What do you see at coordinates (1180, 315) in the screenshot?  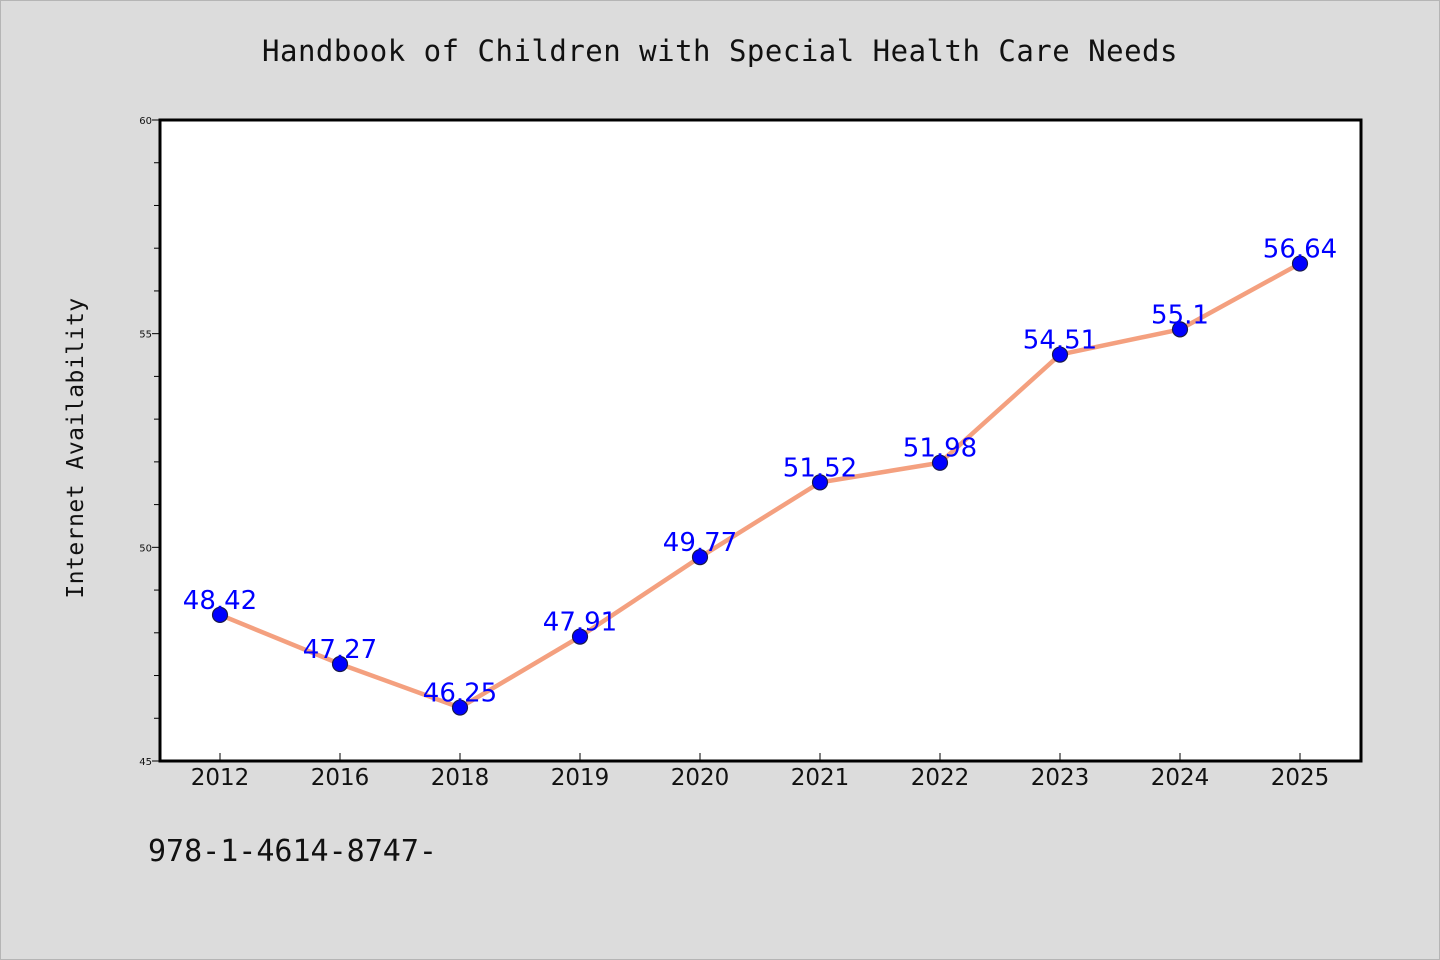 I see `data-label: 55.1` at bounding box center [1180, 315].